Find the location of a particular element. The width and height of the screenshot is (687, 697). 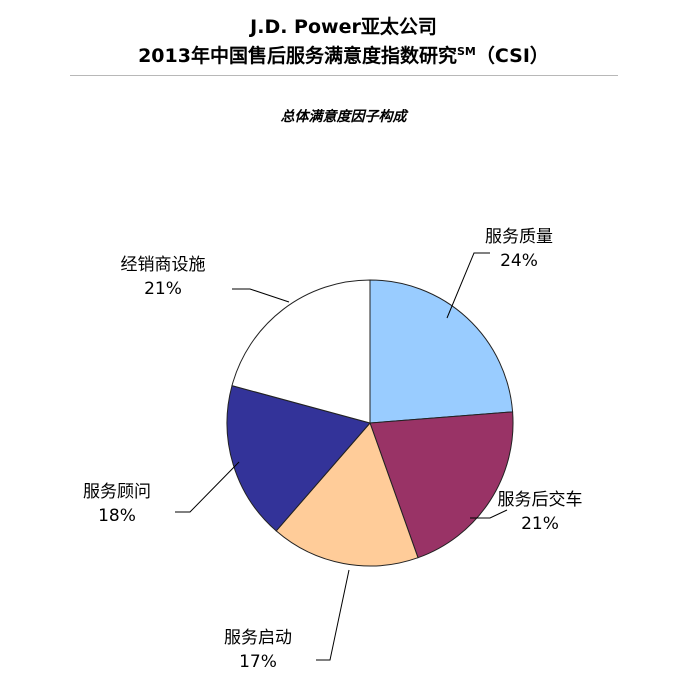

slice-label-service-delivery: 服务后交车 is located at coordinates (540, 500).